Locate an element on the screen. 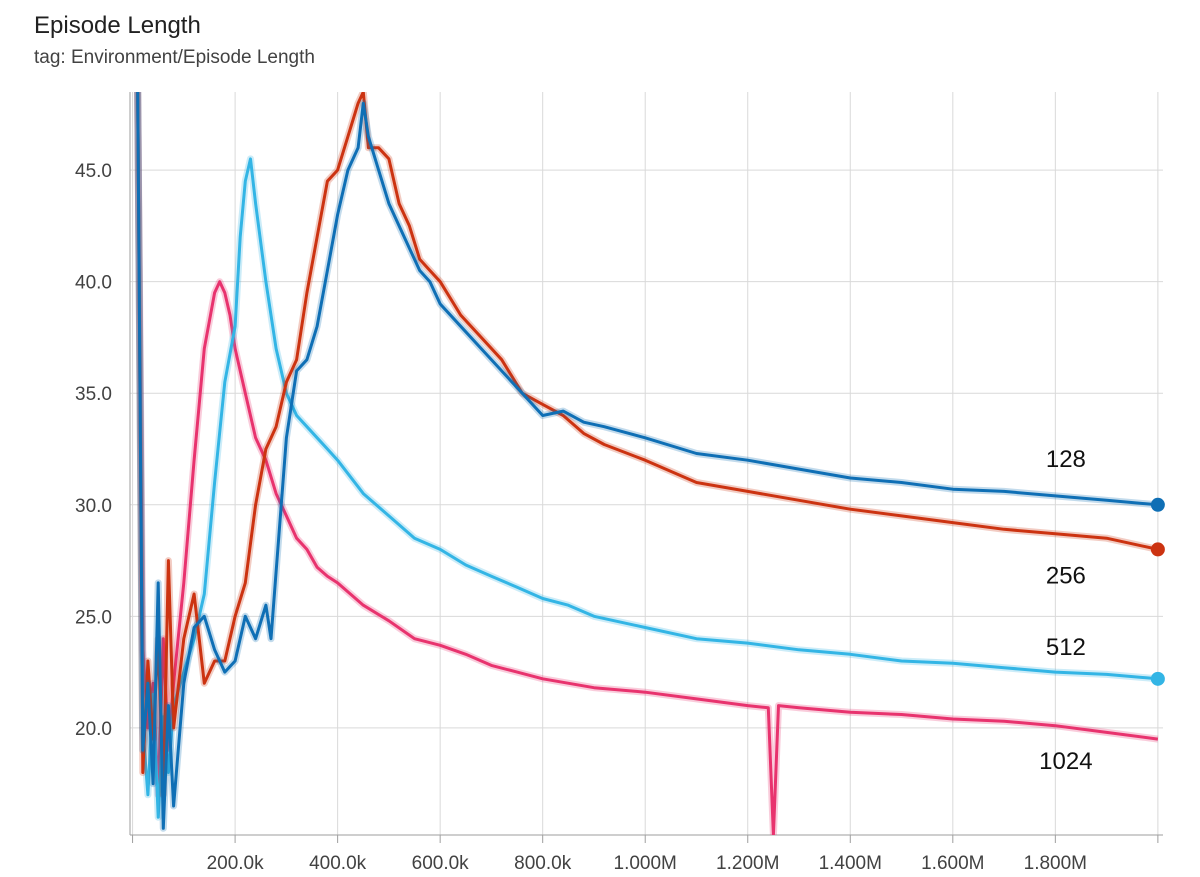  chart-title: Episode Length is located at coordinates (117, 25).